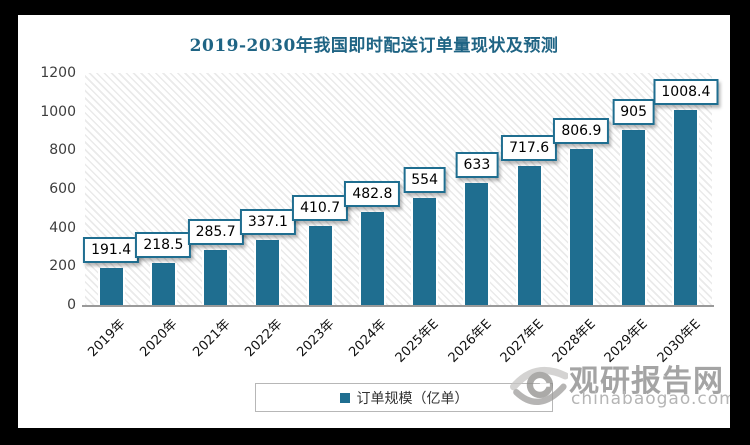 Image resolution: width=750 pixels, height=445 pixels. I want to click on data-label: 905, so click(633, 112).